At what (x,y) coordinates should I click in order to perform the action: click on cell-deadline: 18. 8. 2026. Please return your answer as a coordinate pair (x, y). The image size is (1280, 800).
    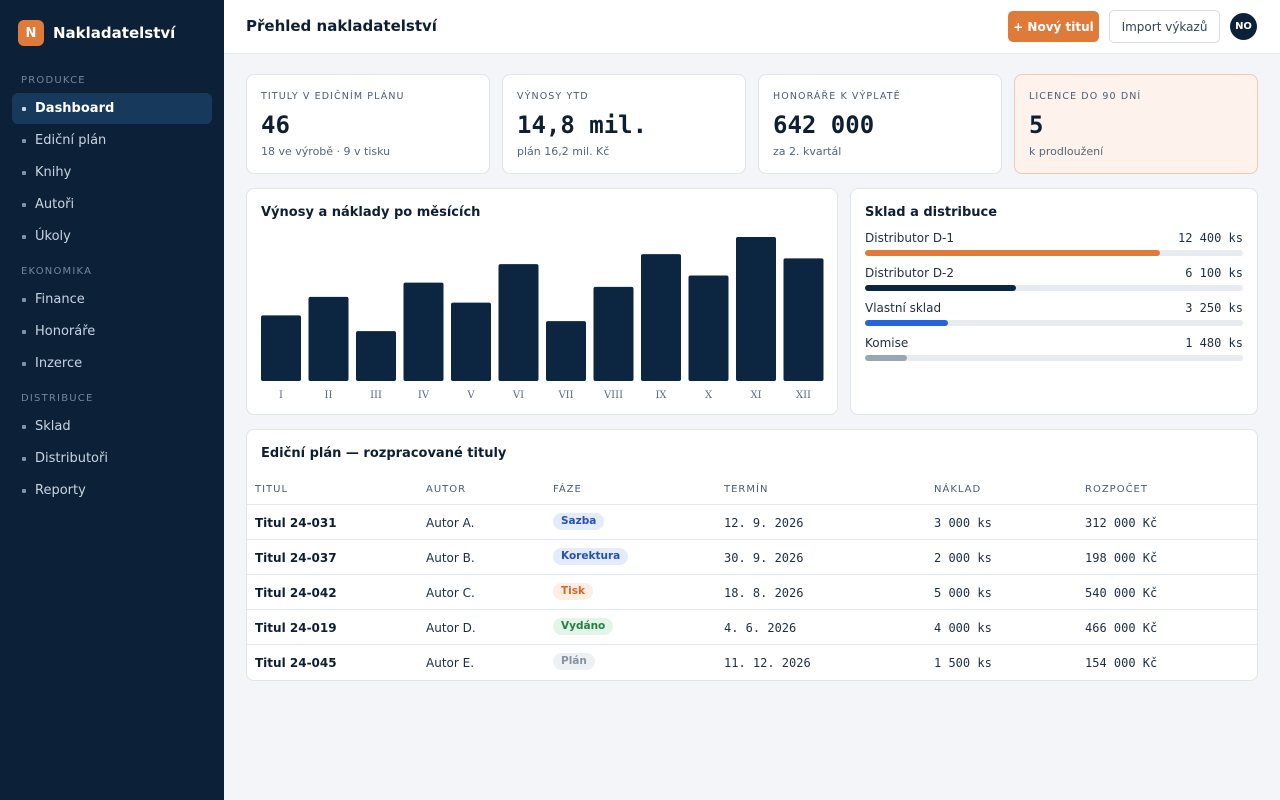
    Looking at the image, I should click on (764, 593).